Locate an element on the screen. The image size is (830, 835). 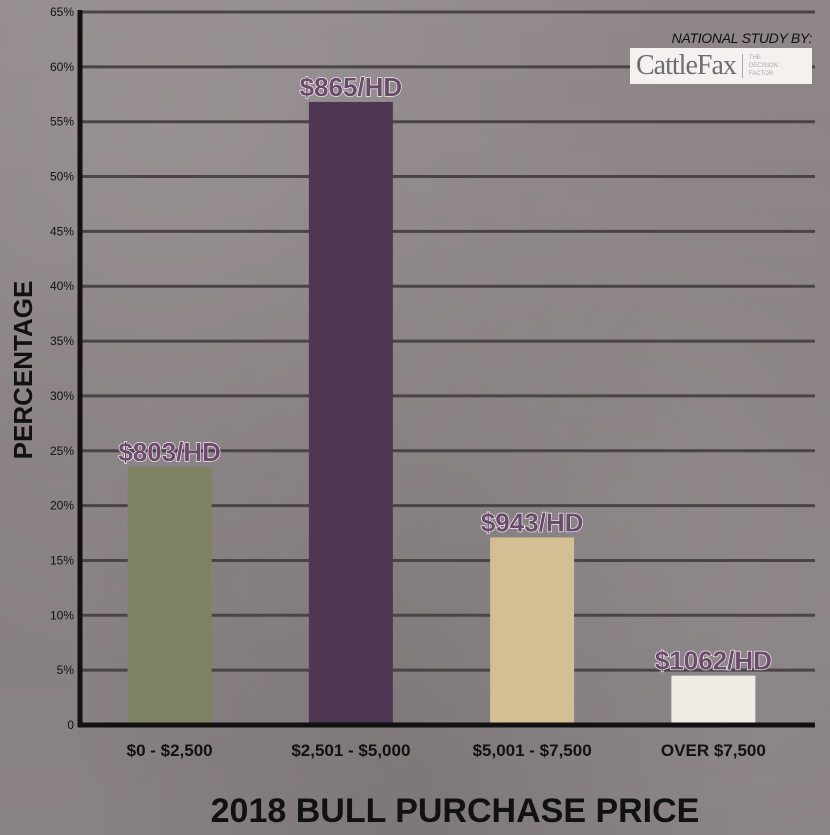
y-tick-labels: 0 5% 10% 15% 20% 25% 30% 35% 40% 45% 50% 55% 60% 65% is located at coordinates (62, 368).